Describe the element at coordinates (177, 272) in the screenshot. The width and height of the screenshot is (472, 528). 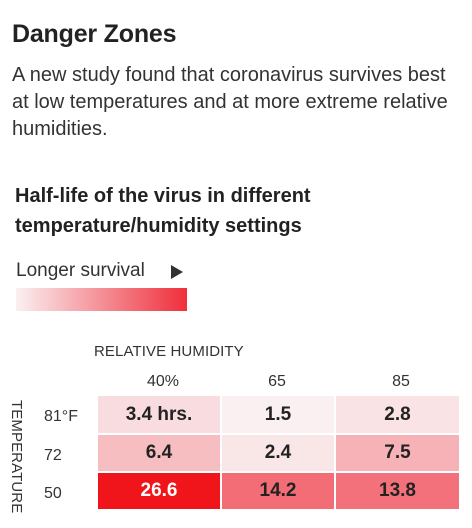
I see `right-triangle-icon` at that location.